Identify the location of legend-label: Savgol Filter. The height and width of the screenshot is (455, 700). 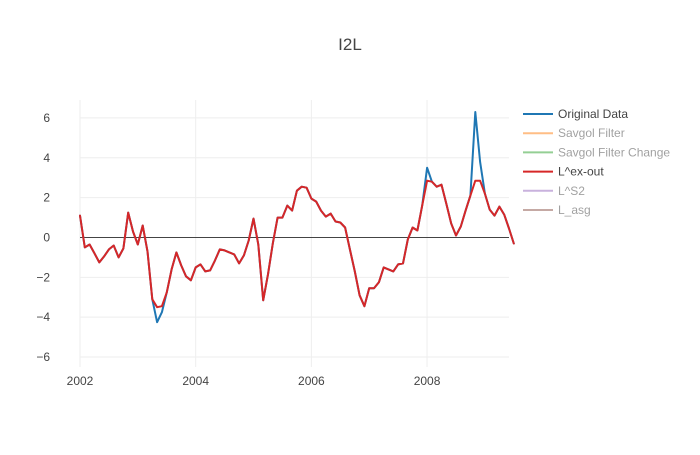
(591, 133).